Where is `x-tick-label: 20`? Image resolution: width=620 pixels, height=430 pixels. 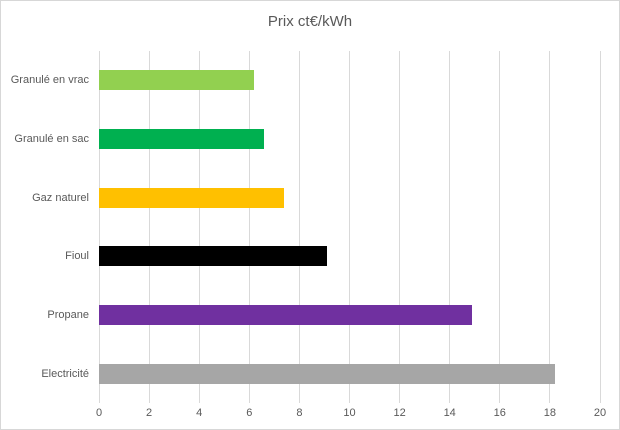
x-tick-label: 20 is located at coordinates (600, 413).